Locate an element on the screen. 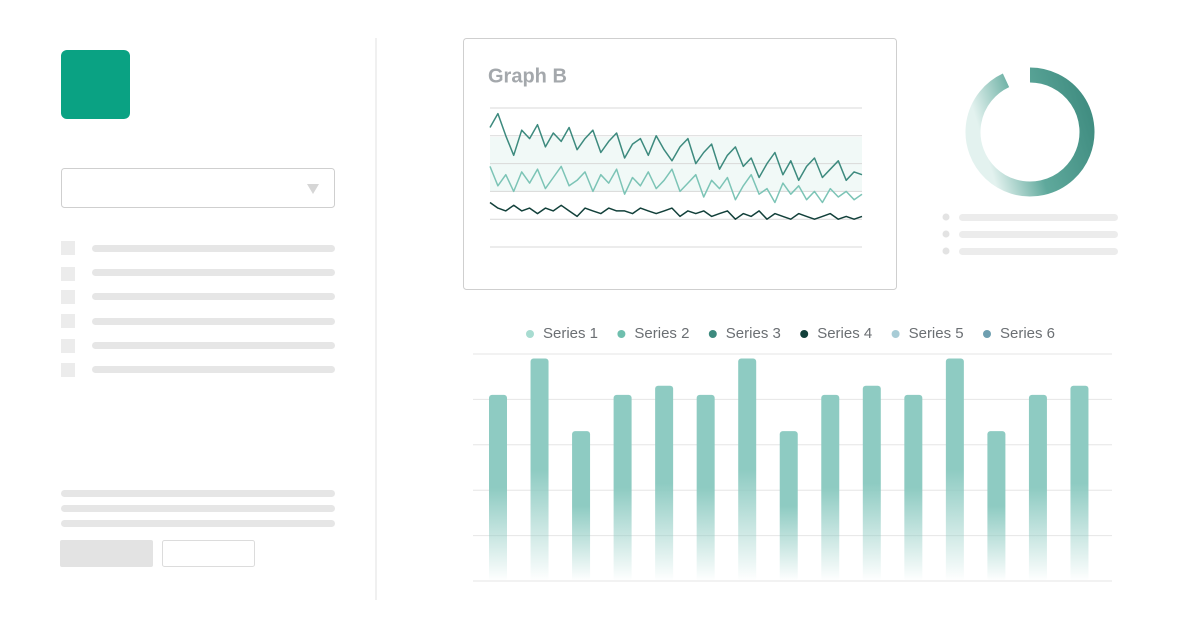 Image resolution: width=1200 pixels, height=628 pixels. dropdown is located at coordinates (198, 188).